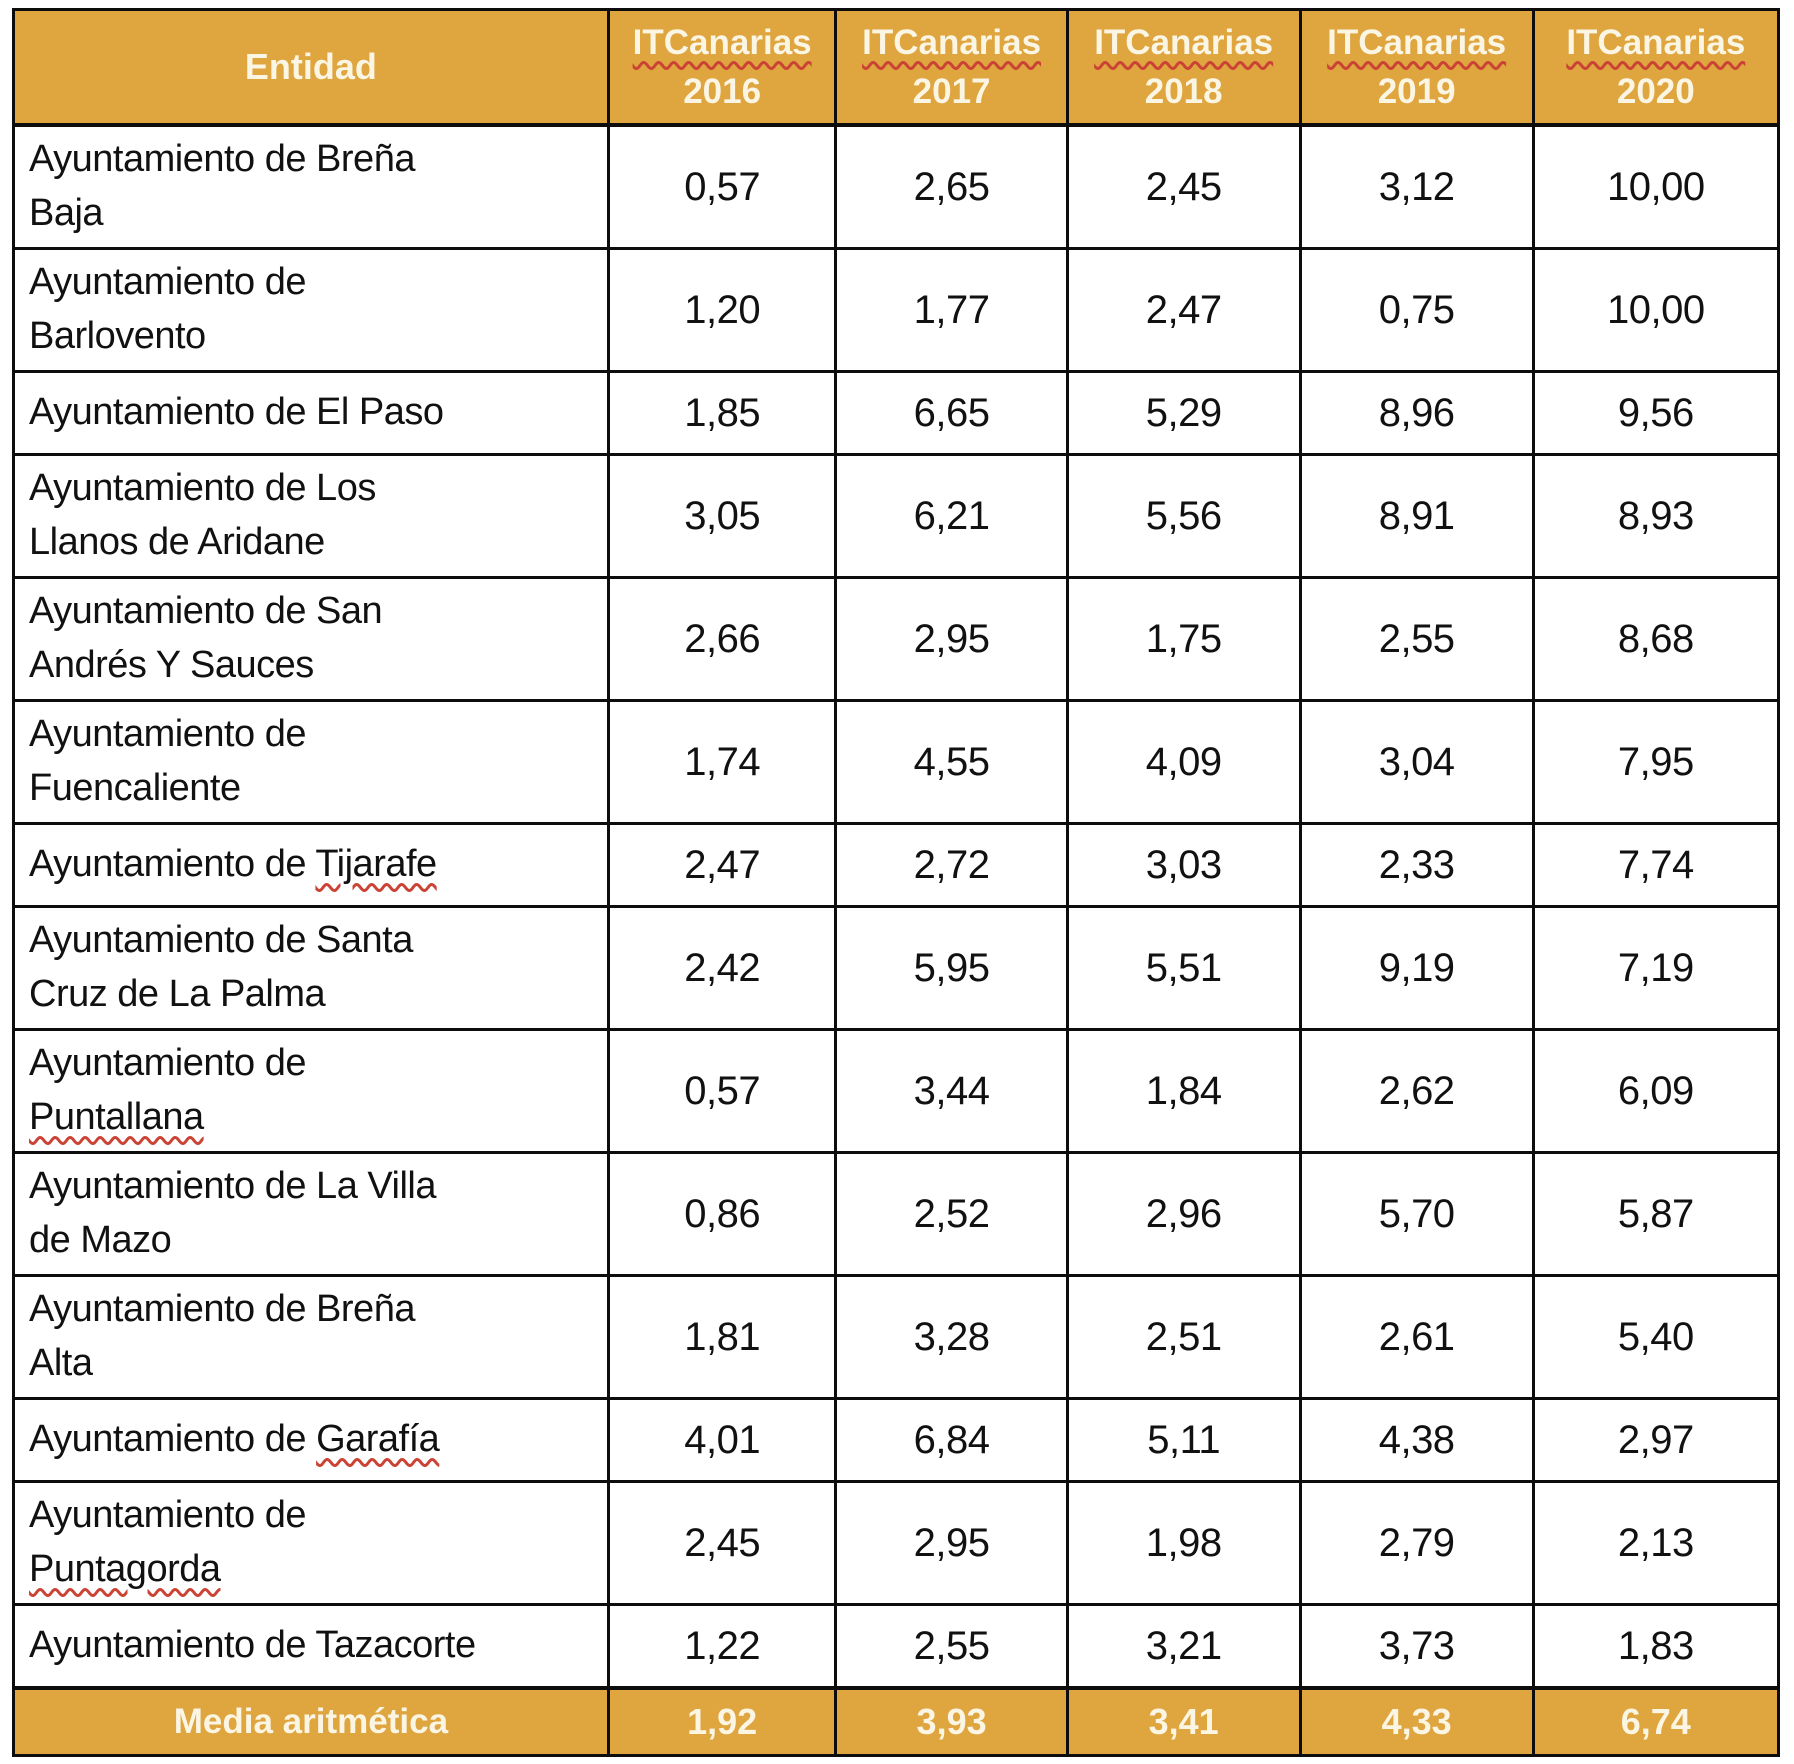 The image size is (1794, 1764). What do you see at coordinates (1416, 516) in the screenshot?
I see `value-cell-2019: 8,91` at bounding box center [1416, 516].